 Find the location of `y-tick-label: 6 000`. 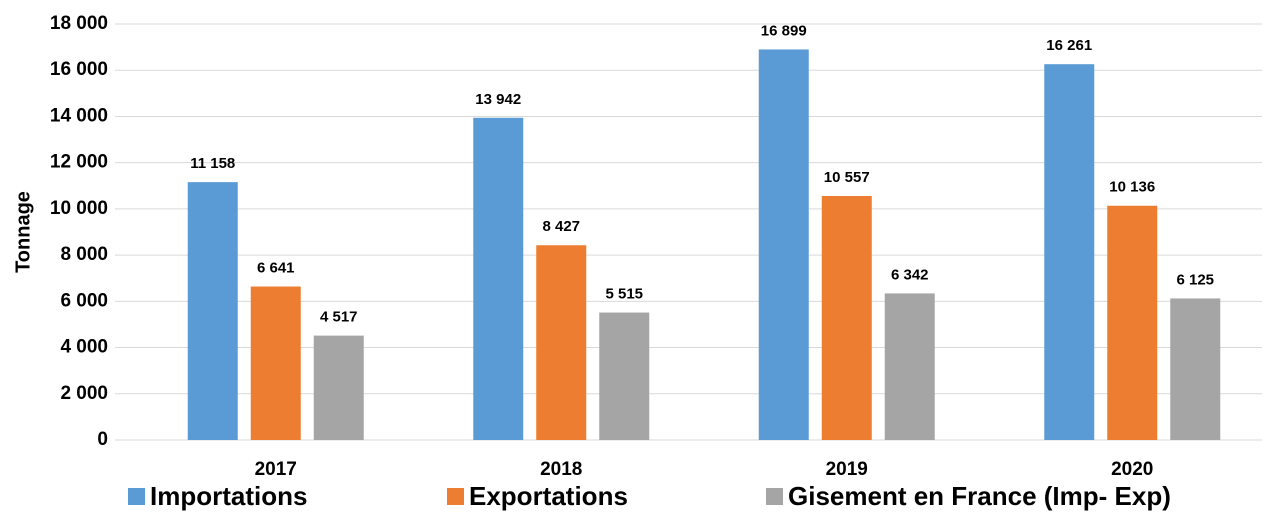

y-tick-label: 6 000 is located at coordinates (84, 300).